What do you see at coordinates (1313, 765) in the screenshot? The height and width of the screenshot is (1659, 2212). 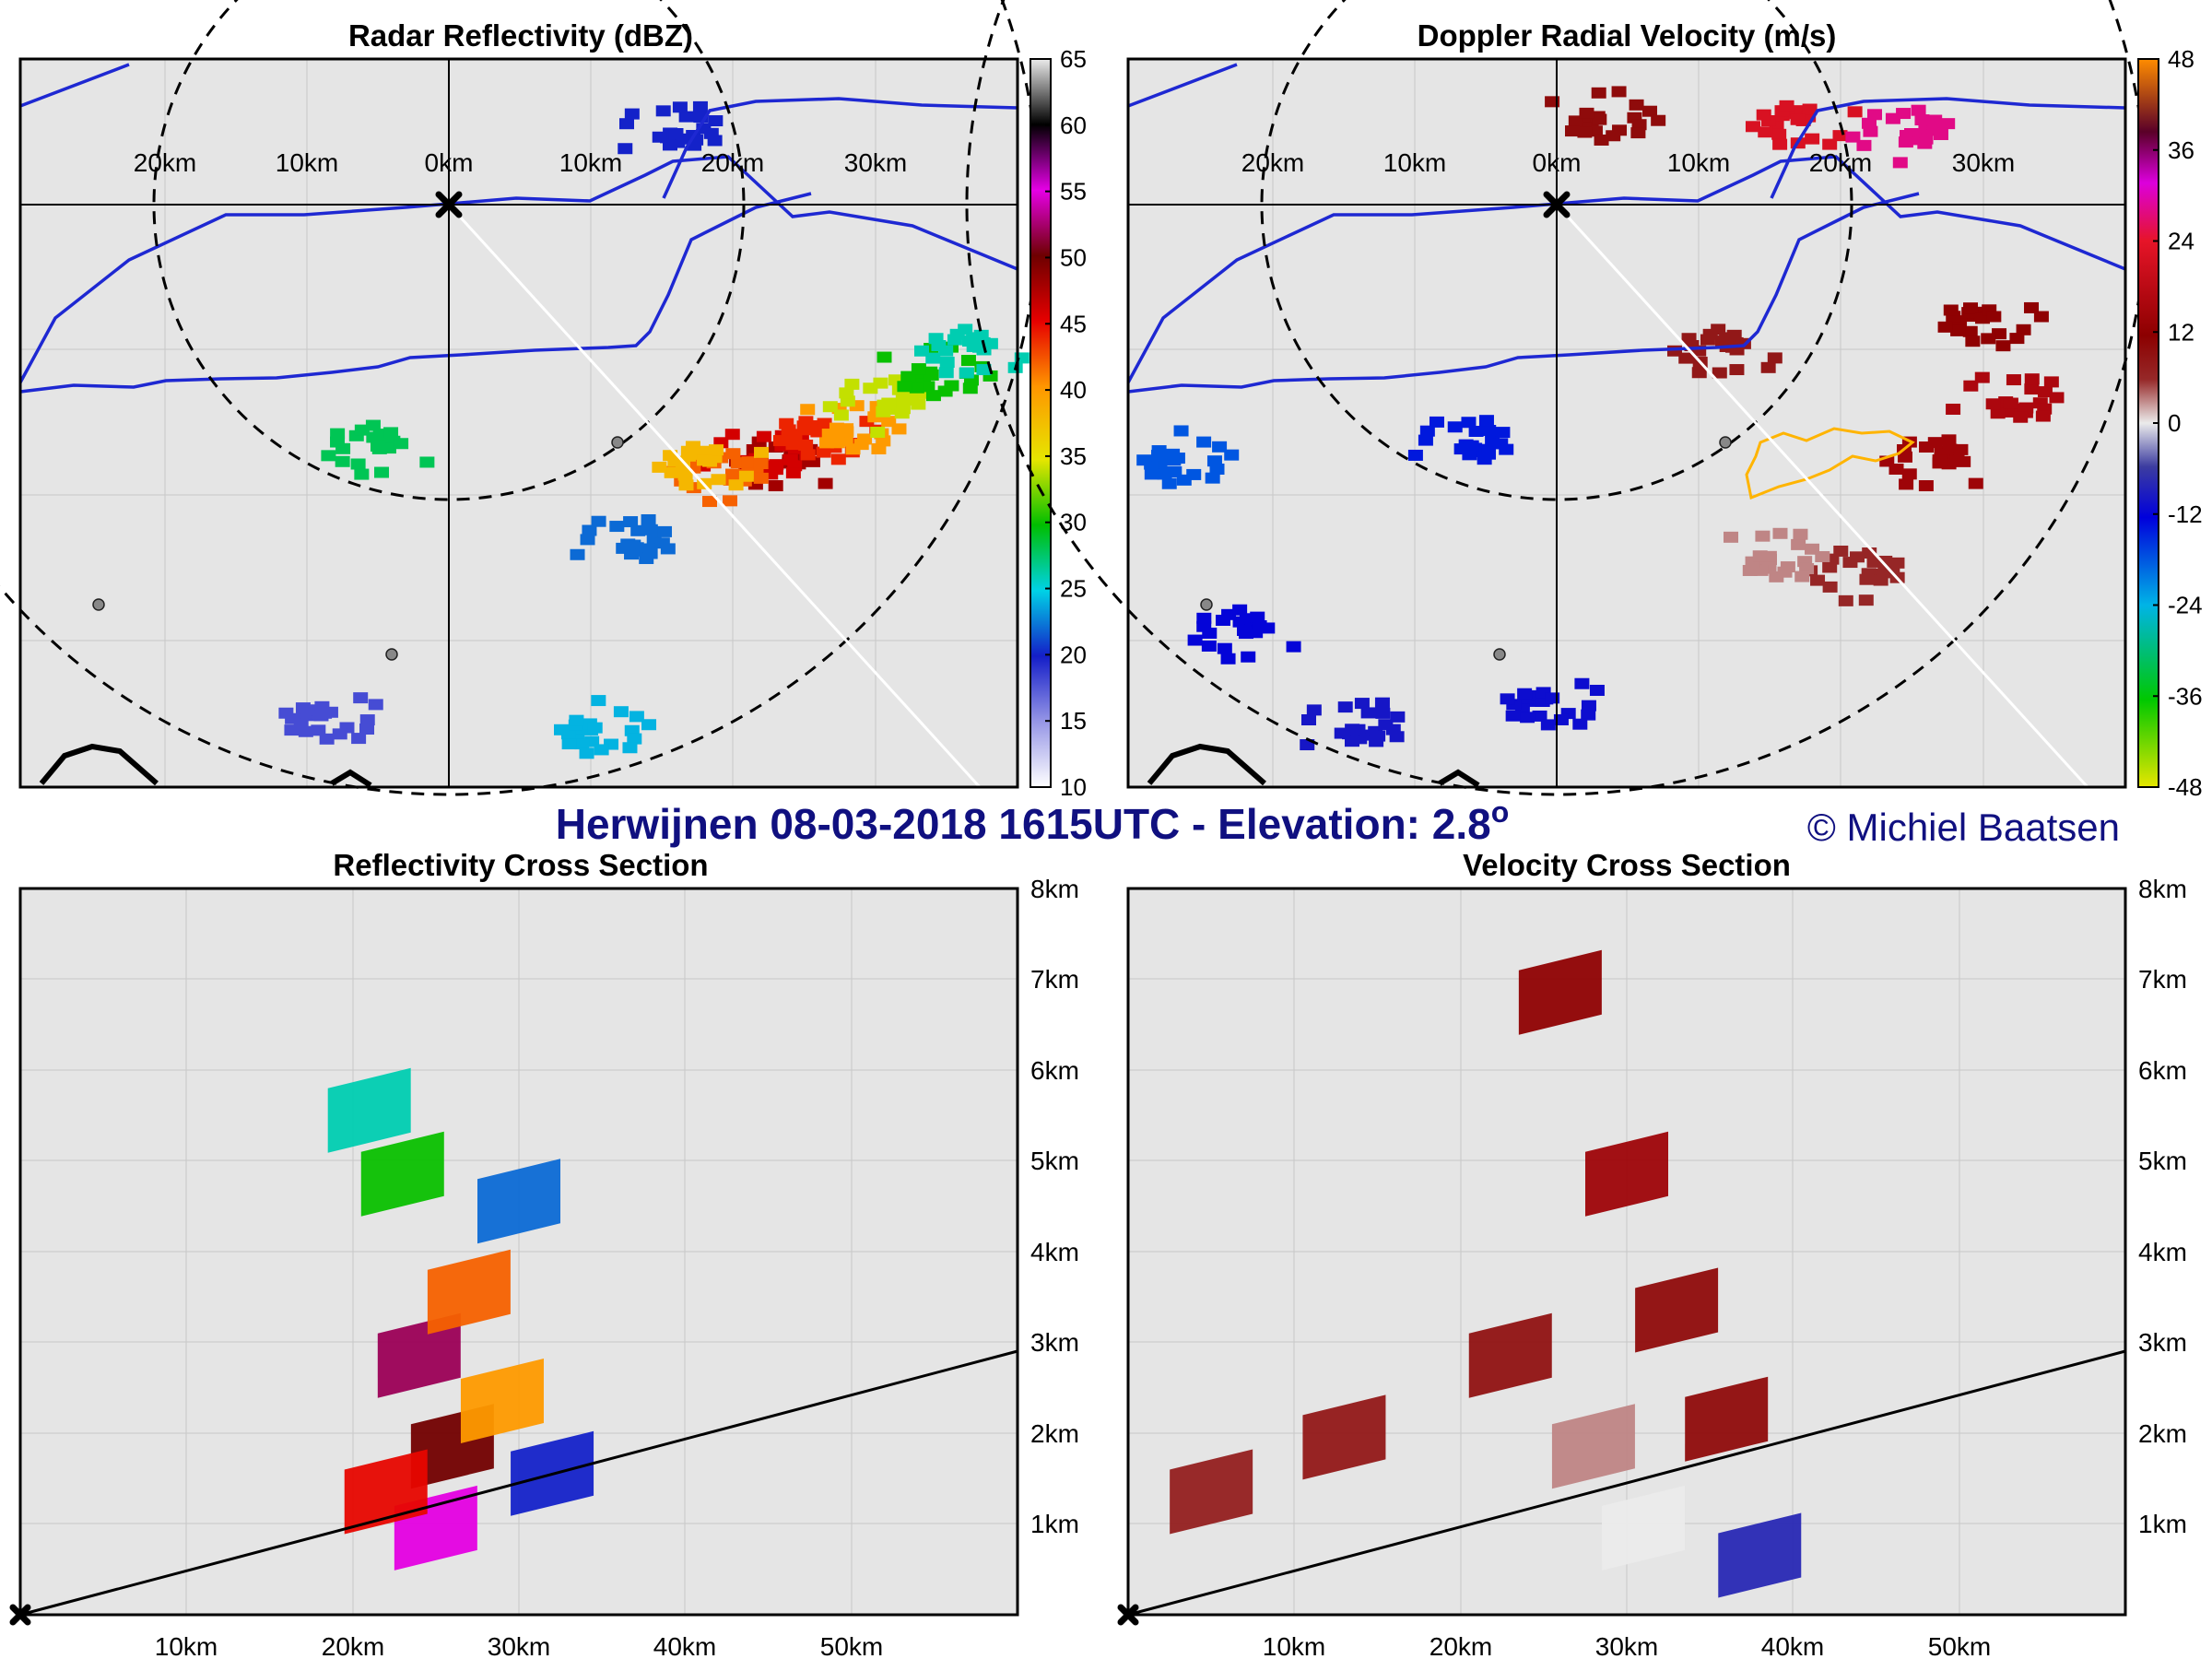 I see `country-border` at bounding box center [1313, 765].